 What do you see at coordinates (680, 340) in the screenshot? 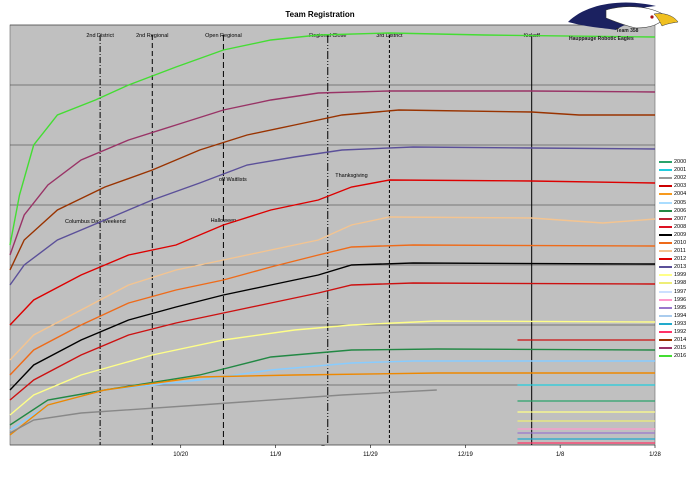
I see `legend-label: 2014` at bounding box center [680, 340].